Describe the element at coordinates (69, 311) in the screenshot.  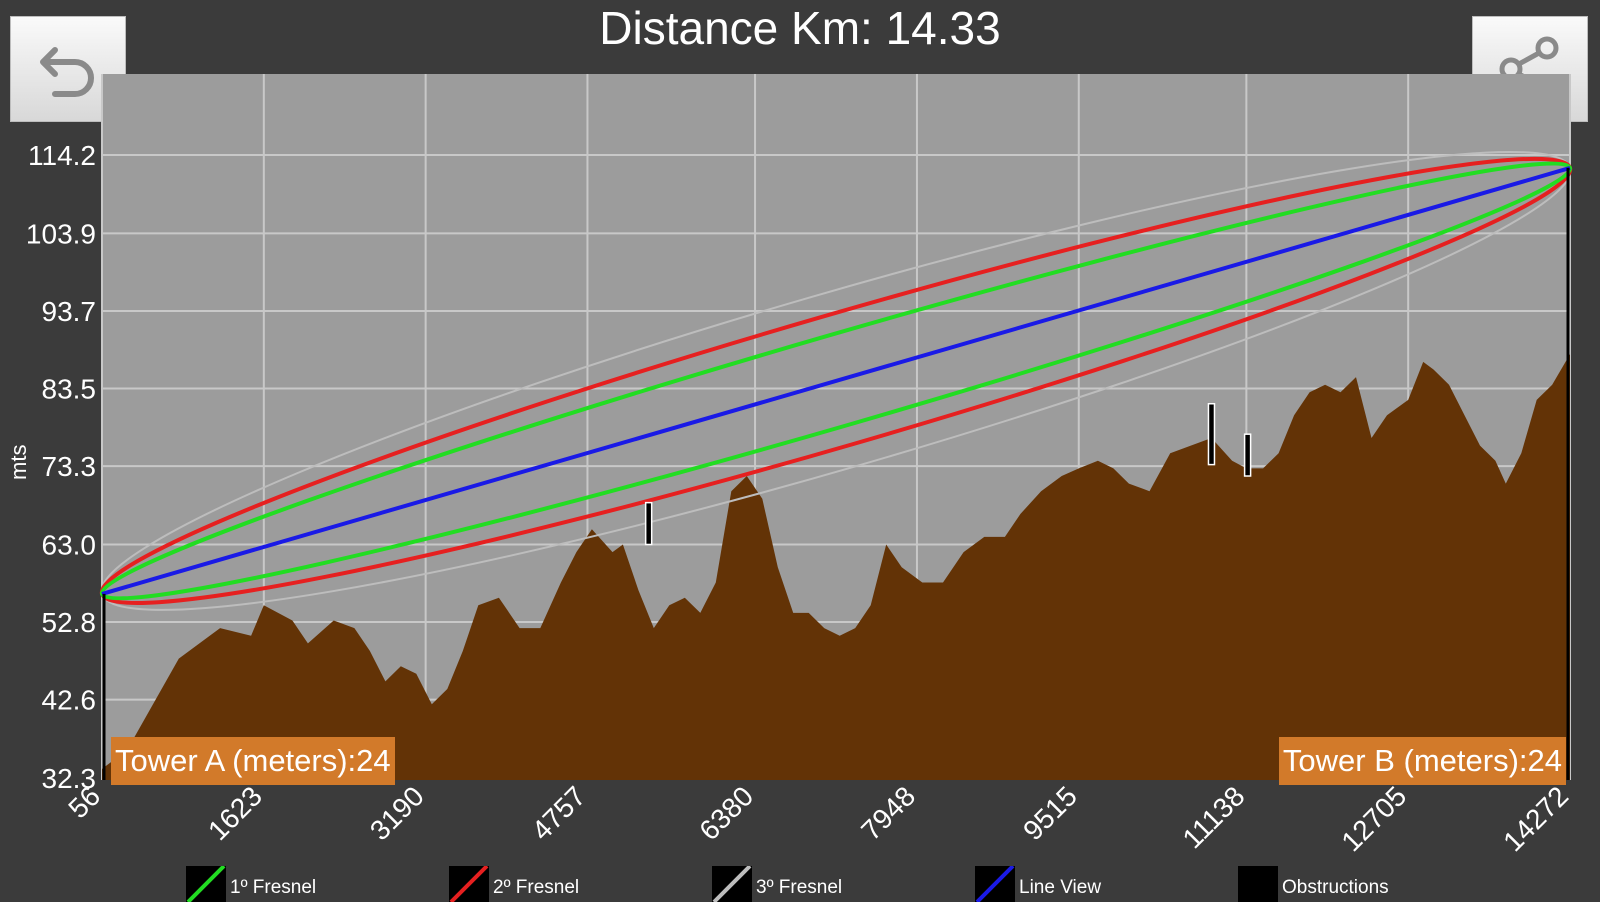
I see `y-tick-label: 93.7` at that location.